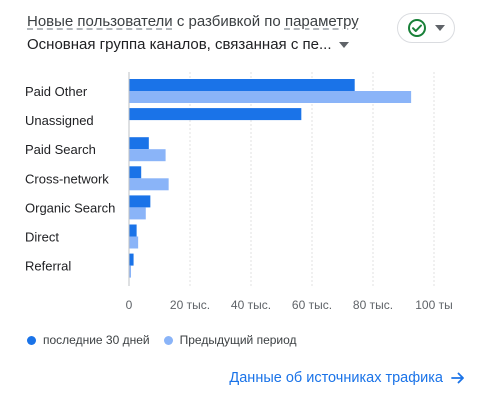 This screenshot has height=400, width=483. I want to click on legend-label-previous: Предыдущий период, so click(238, 340).